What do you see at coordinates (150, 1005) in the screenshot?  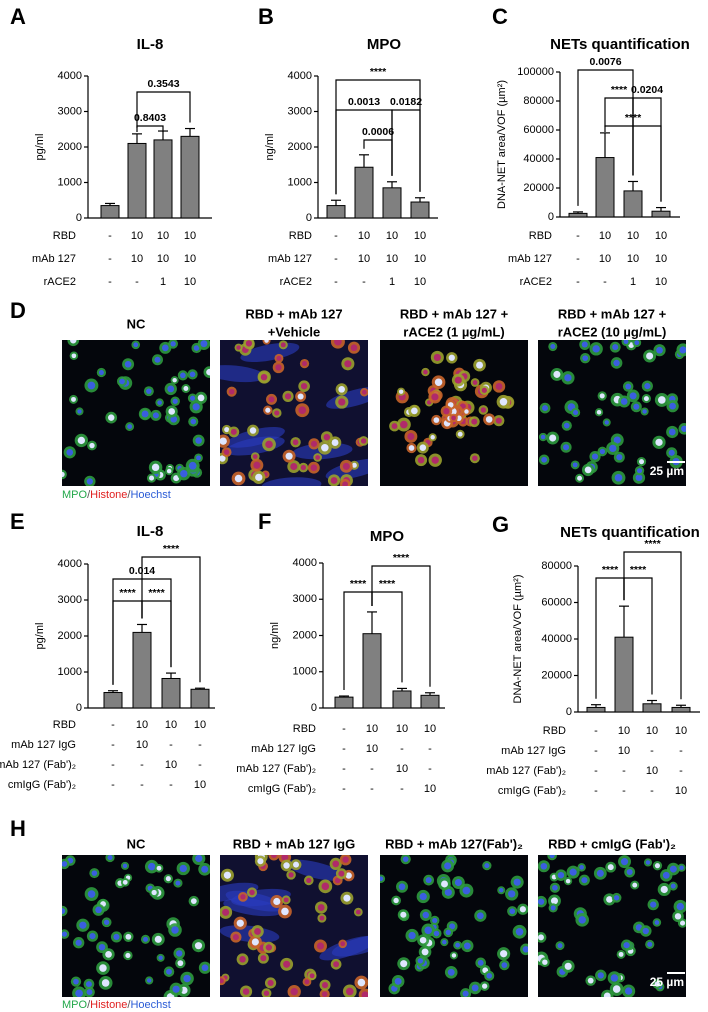 I see `legend-stain: Hoechst` at bounding box center [150, 1005].